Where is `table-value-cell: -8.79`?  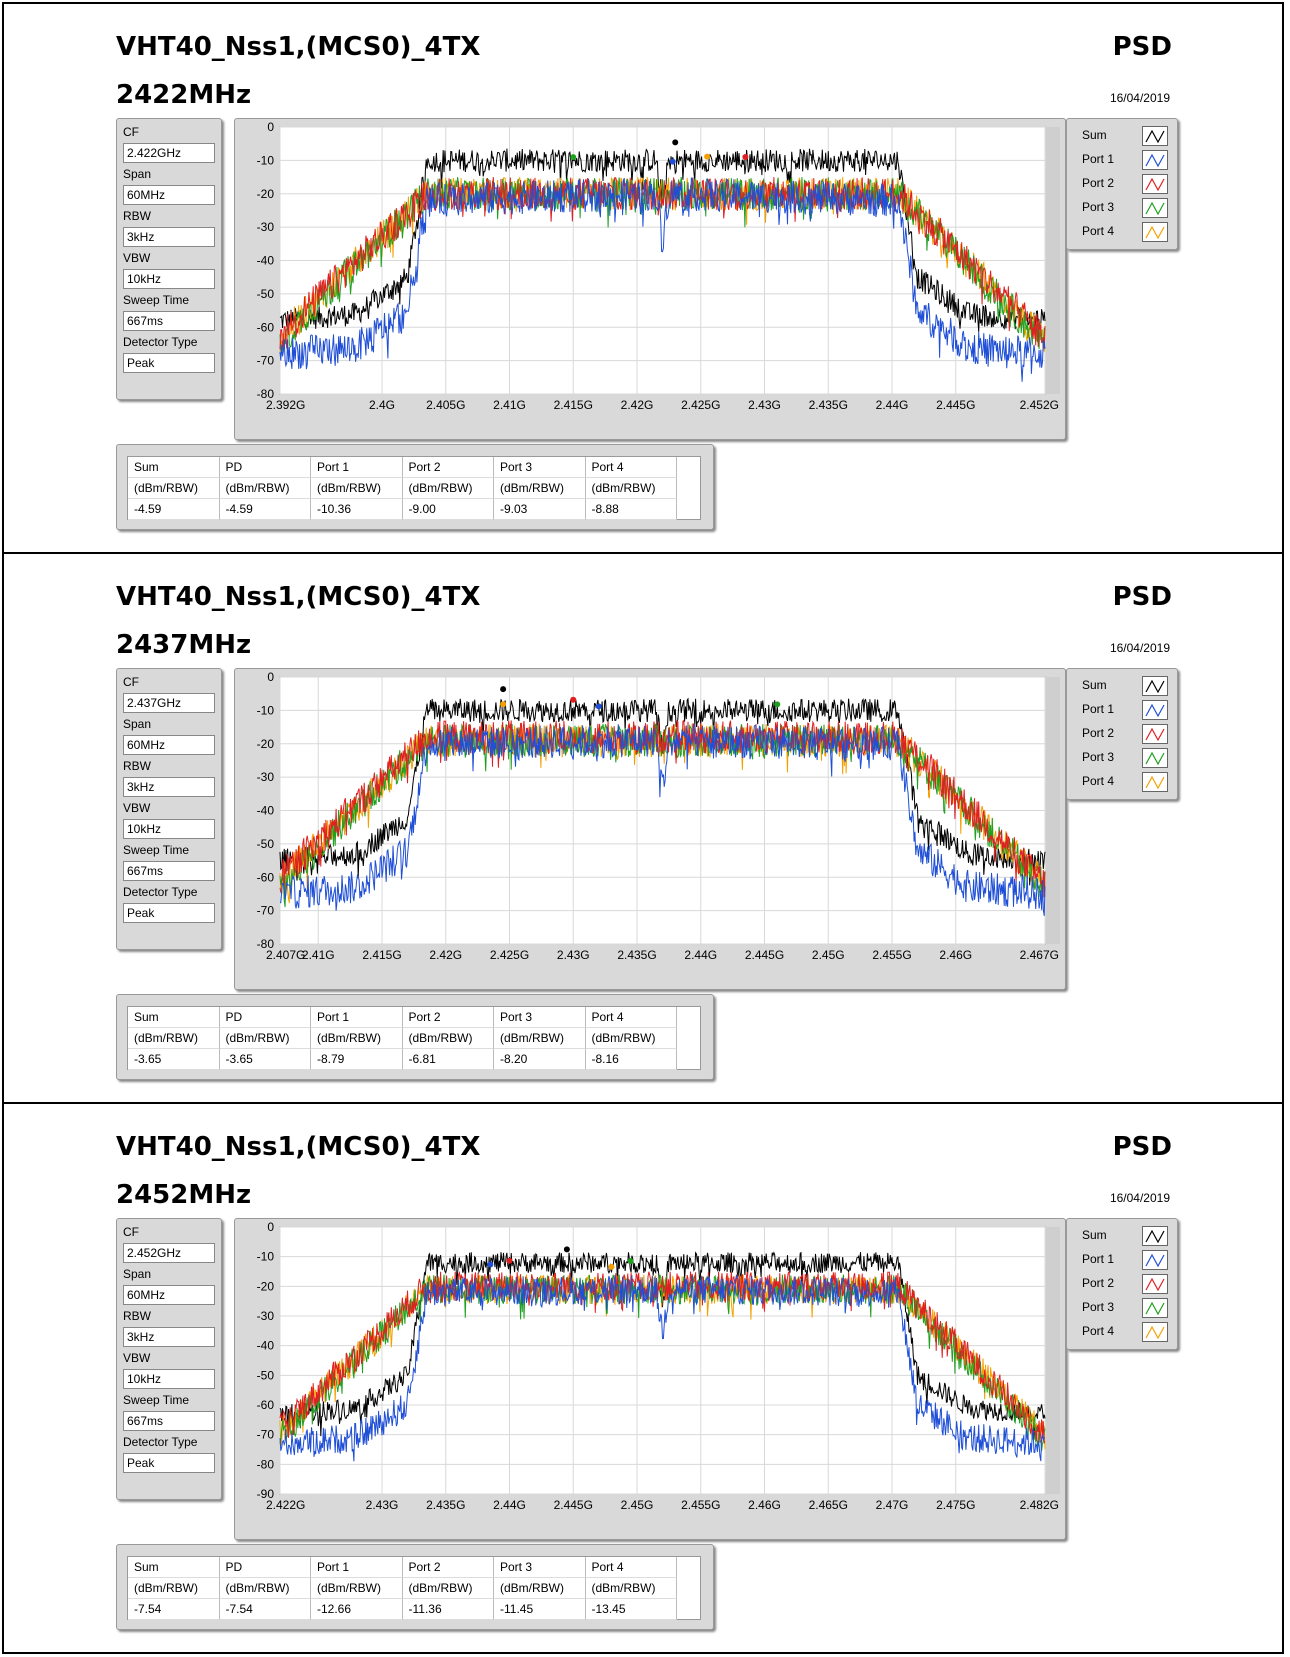 table-value-cell: -8.79 is located at coordinates (357, 1059).